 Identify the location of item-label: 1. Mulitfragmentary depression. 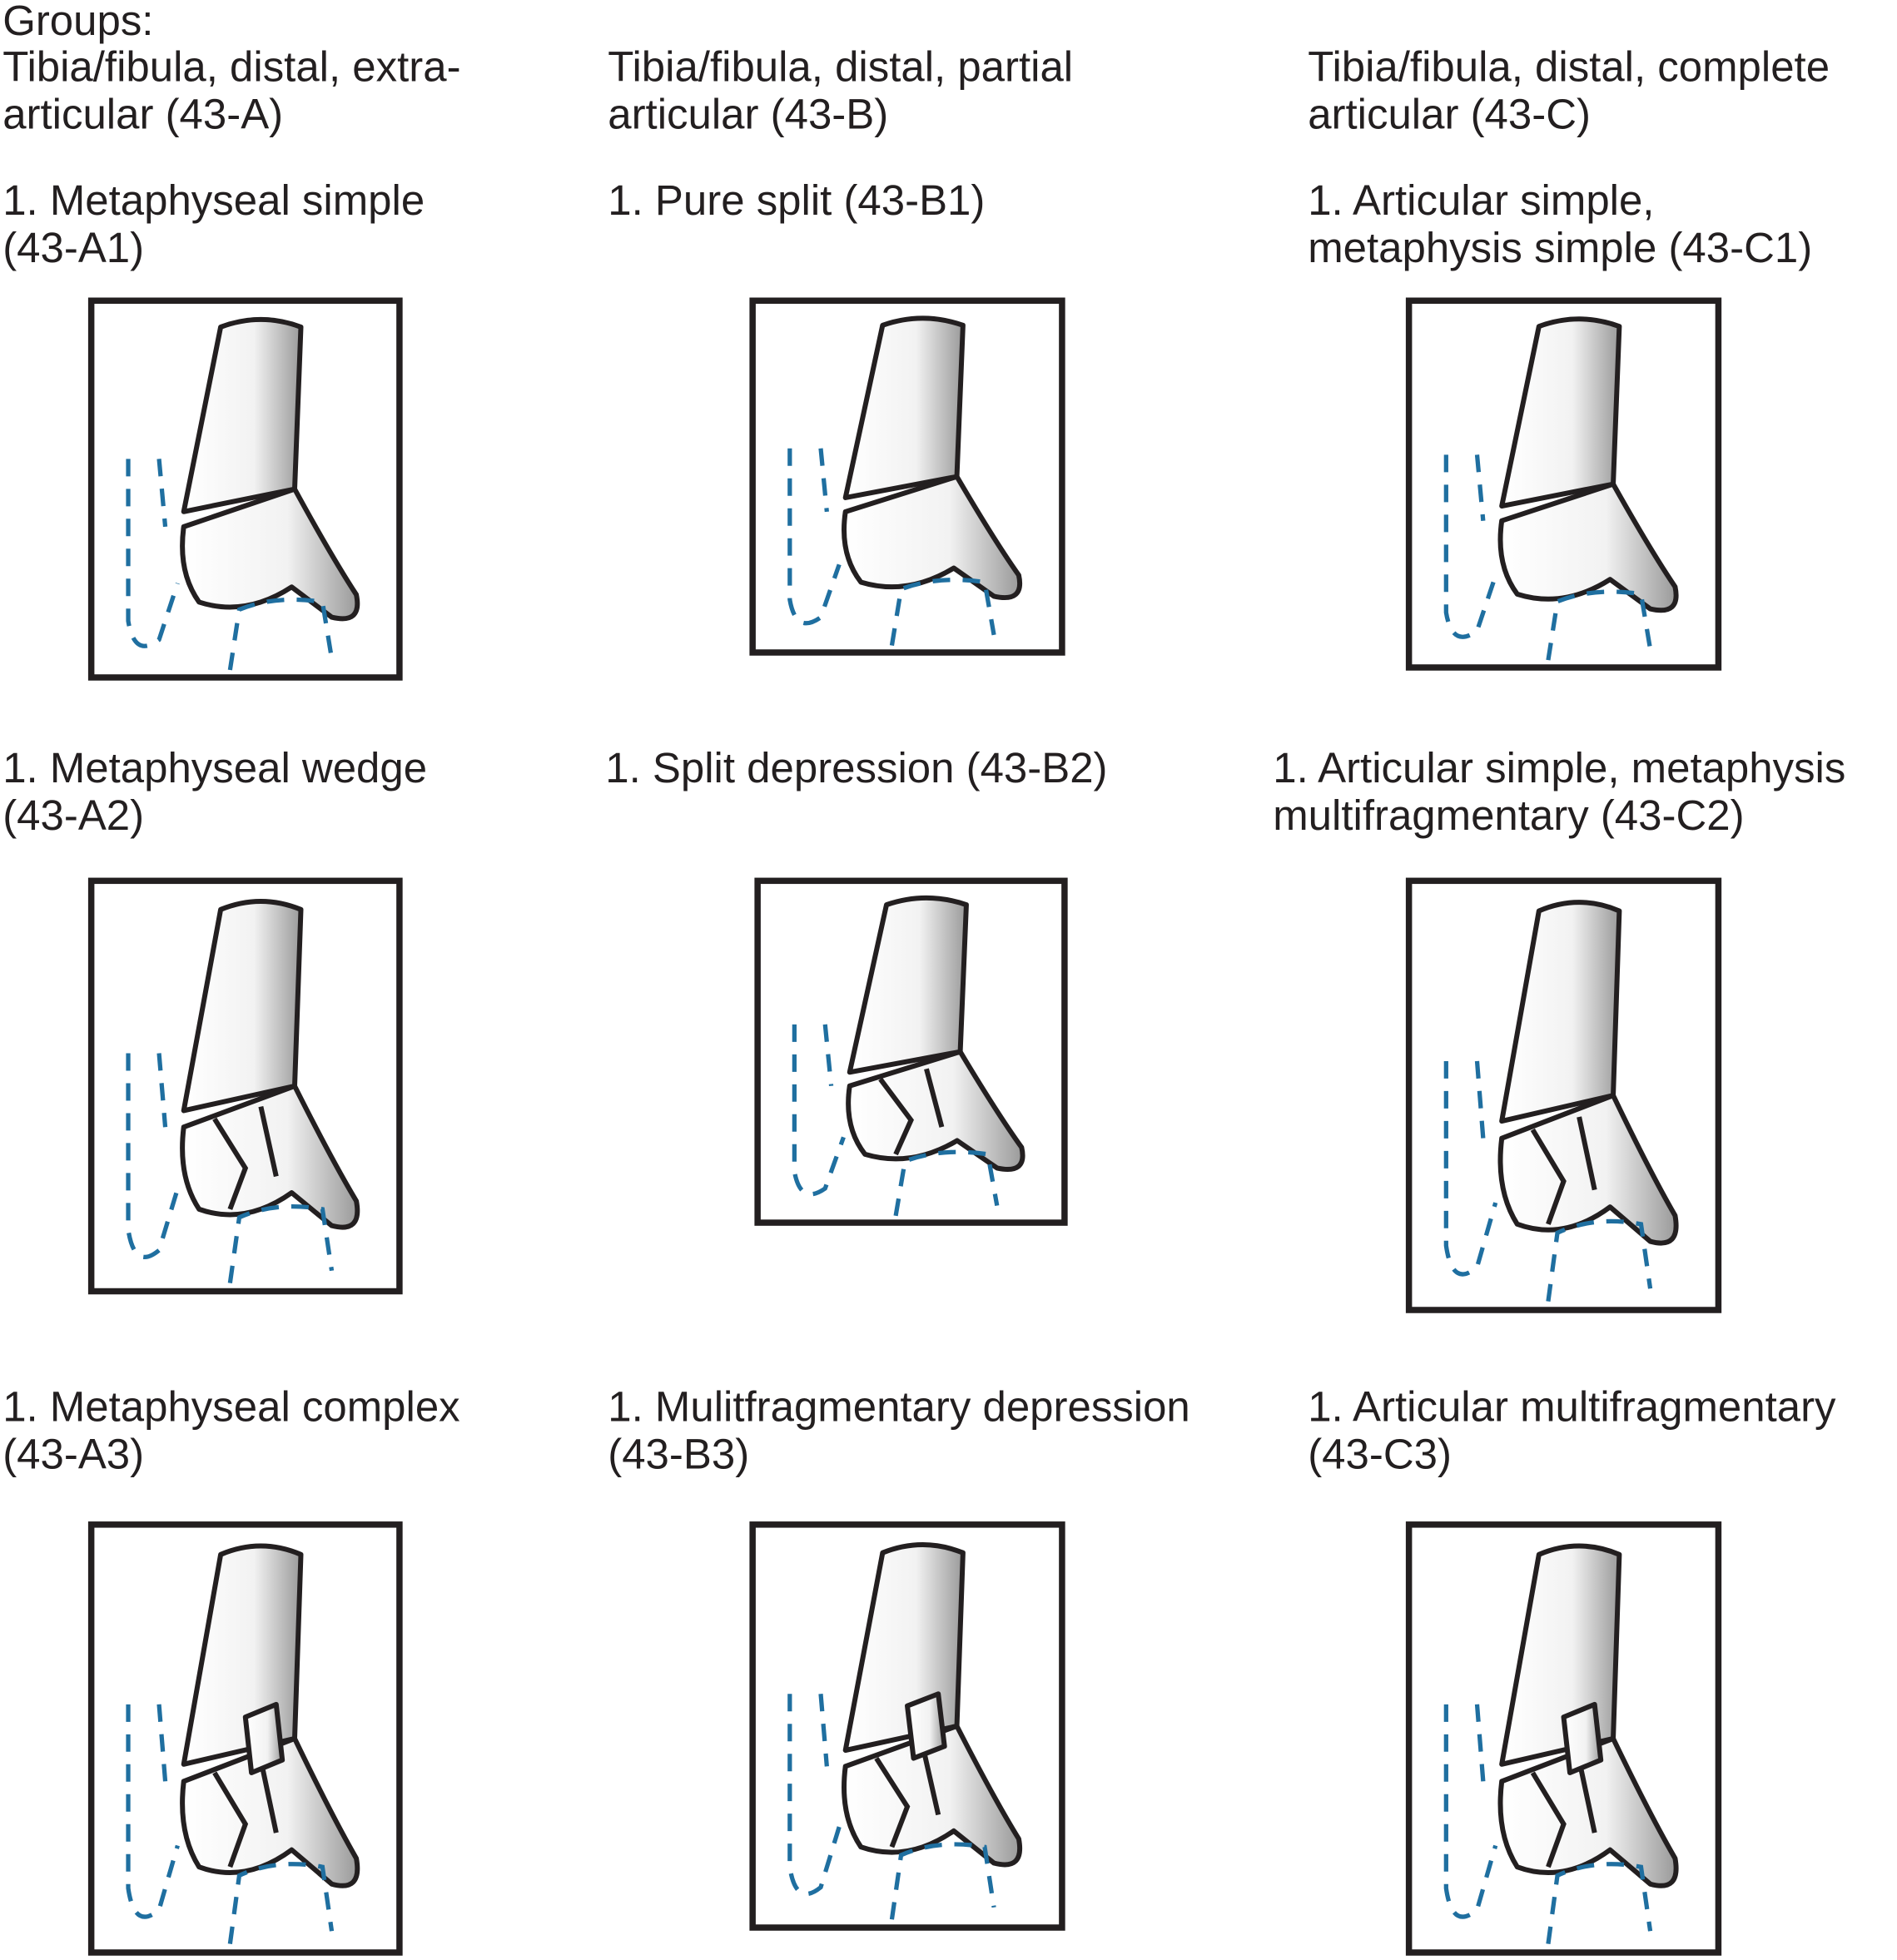
(899, 1406).